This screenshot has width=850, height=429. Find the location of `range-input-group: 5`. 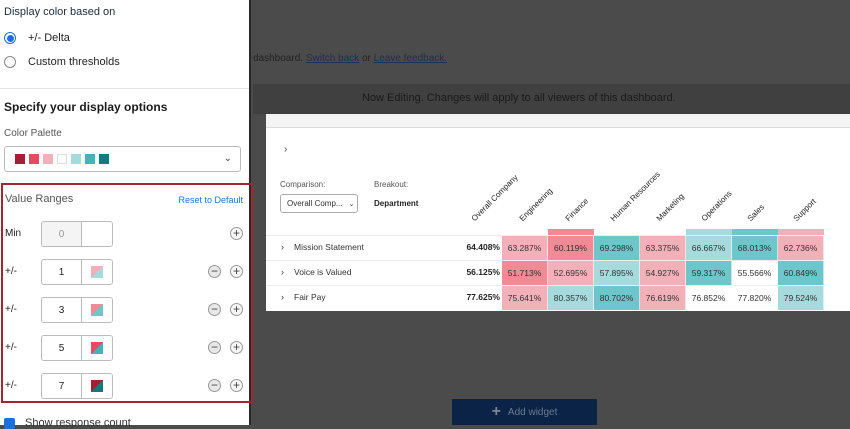

range-input-group: 5 is located at coordinates (77, 348).